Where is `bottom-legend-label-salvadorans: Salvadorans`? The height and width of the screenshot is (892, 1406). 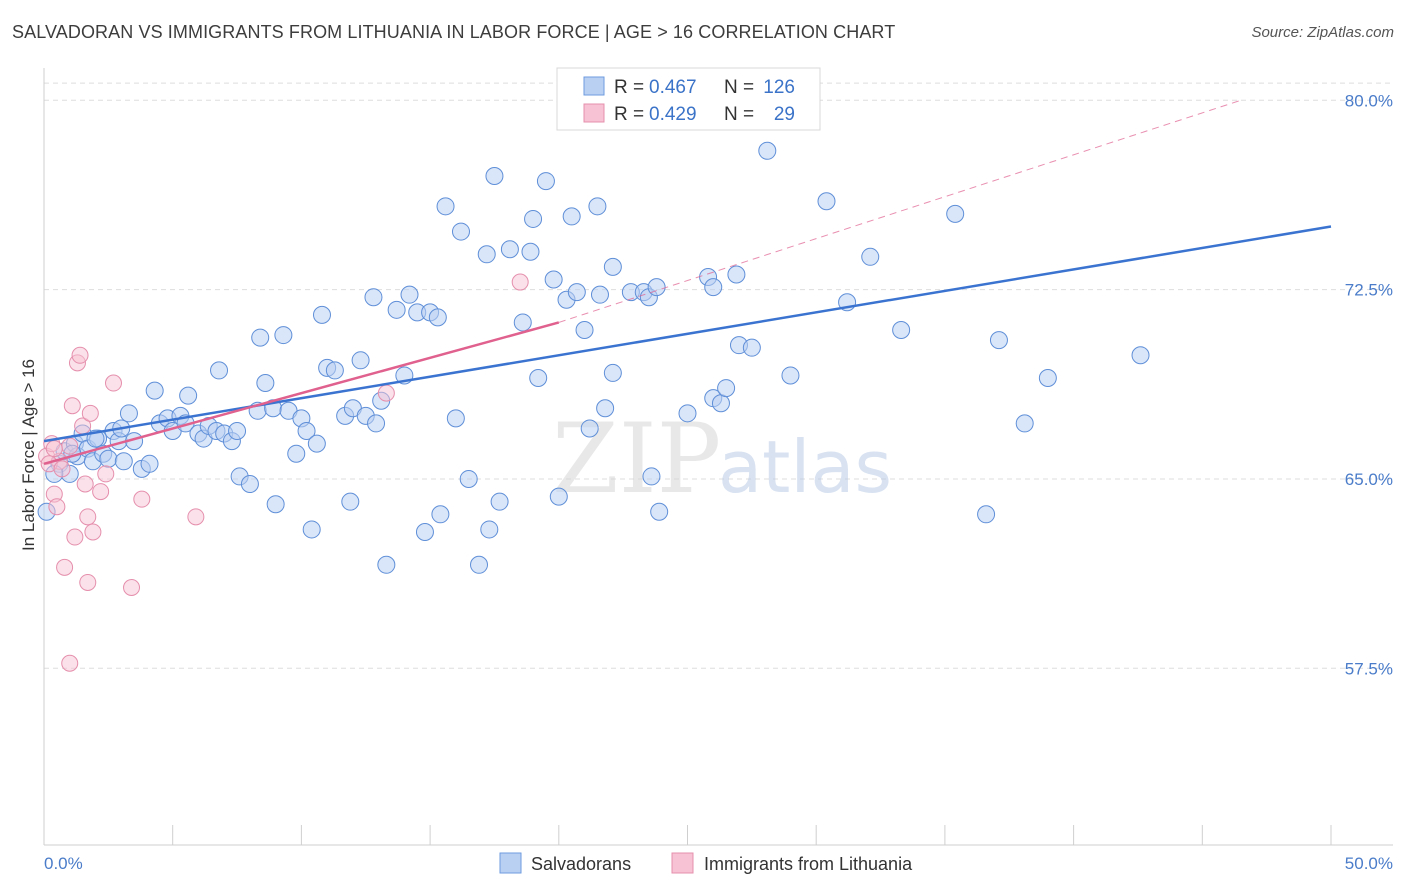
bottom-legend-label-salvadorans: Salvadorans is located at coordinates (581, 864).